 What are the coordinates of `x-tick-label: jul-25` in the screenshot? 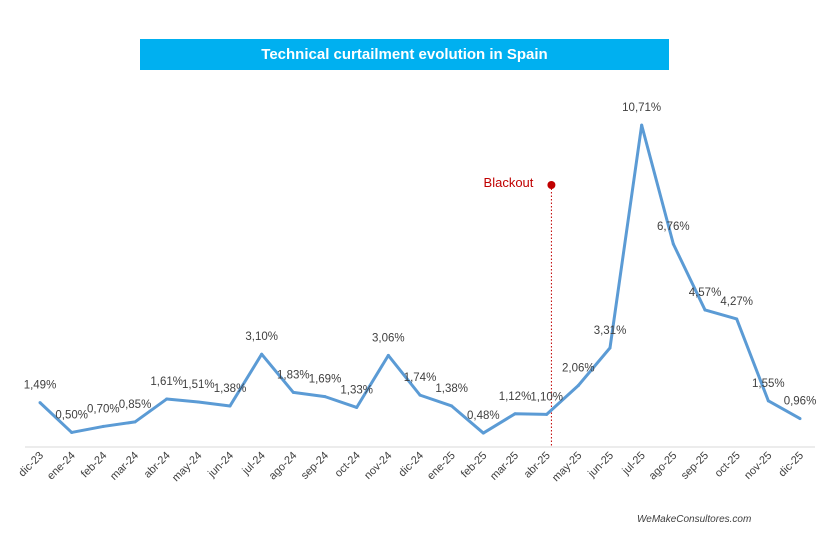 It's located at (634, 464).